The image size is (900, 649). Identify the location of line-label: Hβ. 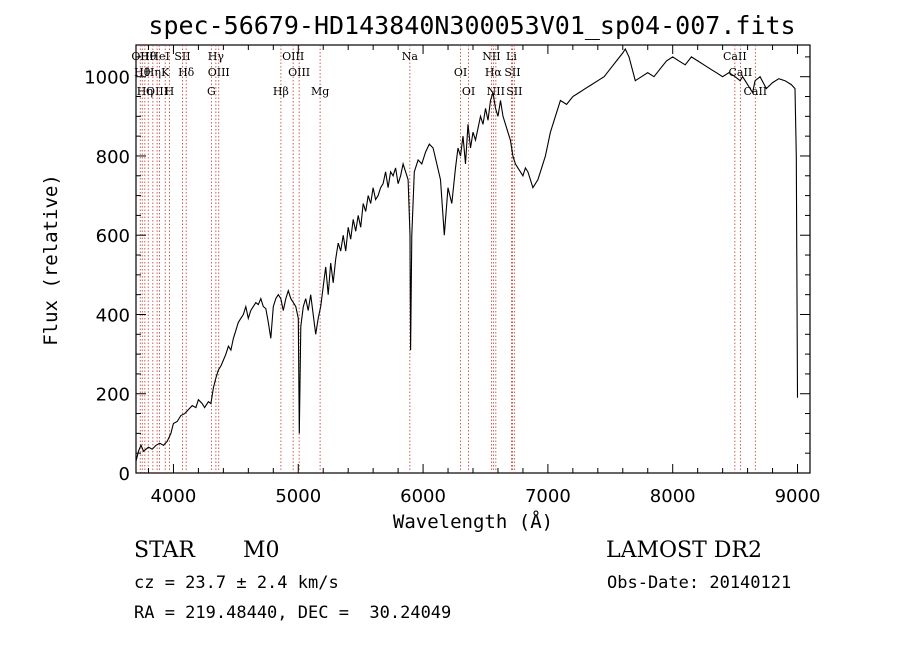
(281, 91).